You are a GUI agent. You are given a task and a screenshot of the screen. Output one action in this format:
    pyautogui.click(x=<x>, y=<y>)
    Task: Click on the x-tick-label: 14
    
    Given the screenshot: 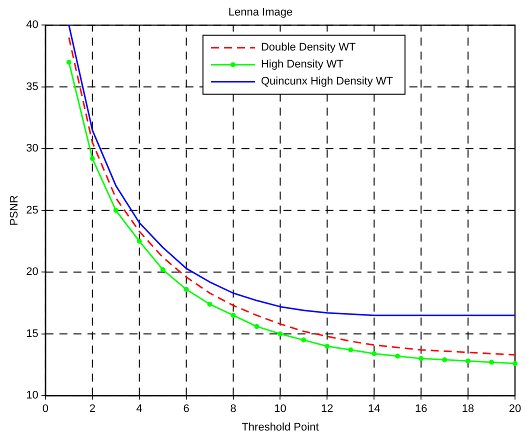 What is the action you would take?
    pyautogui.click(x=374, y=409)
    